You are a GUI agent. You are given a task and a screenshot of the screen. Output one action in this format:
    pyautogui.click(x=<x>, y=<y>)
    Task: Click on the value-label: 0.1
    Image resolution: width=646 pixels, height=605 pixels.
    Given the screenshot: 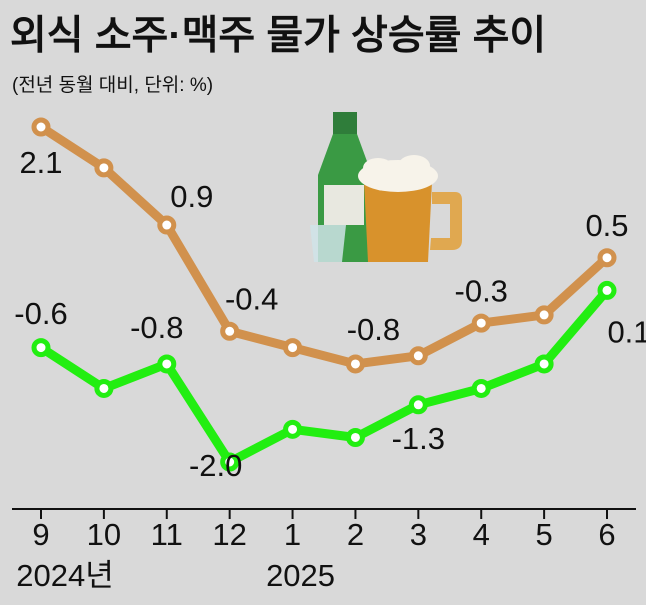 What is the action you would take?
    pyautogui.click(x=626, y=332)
    